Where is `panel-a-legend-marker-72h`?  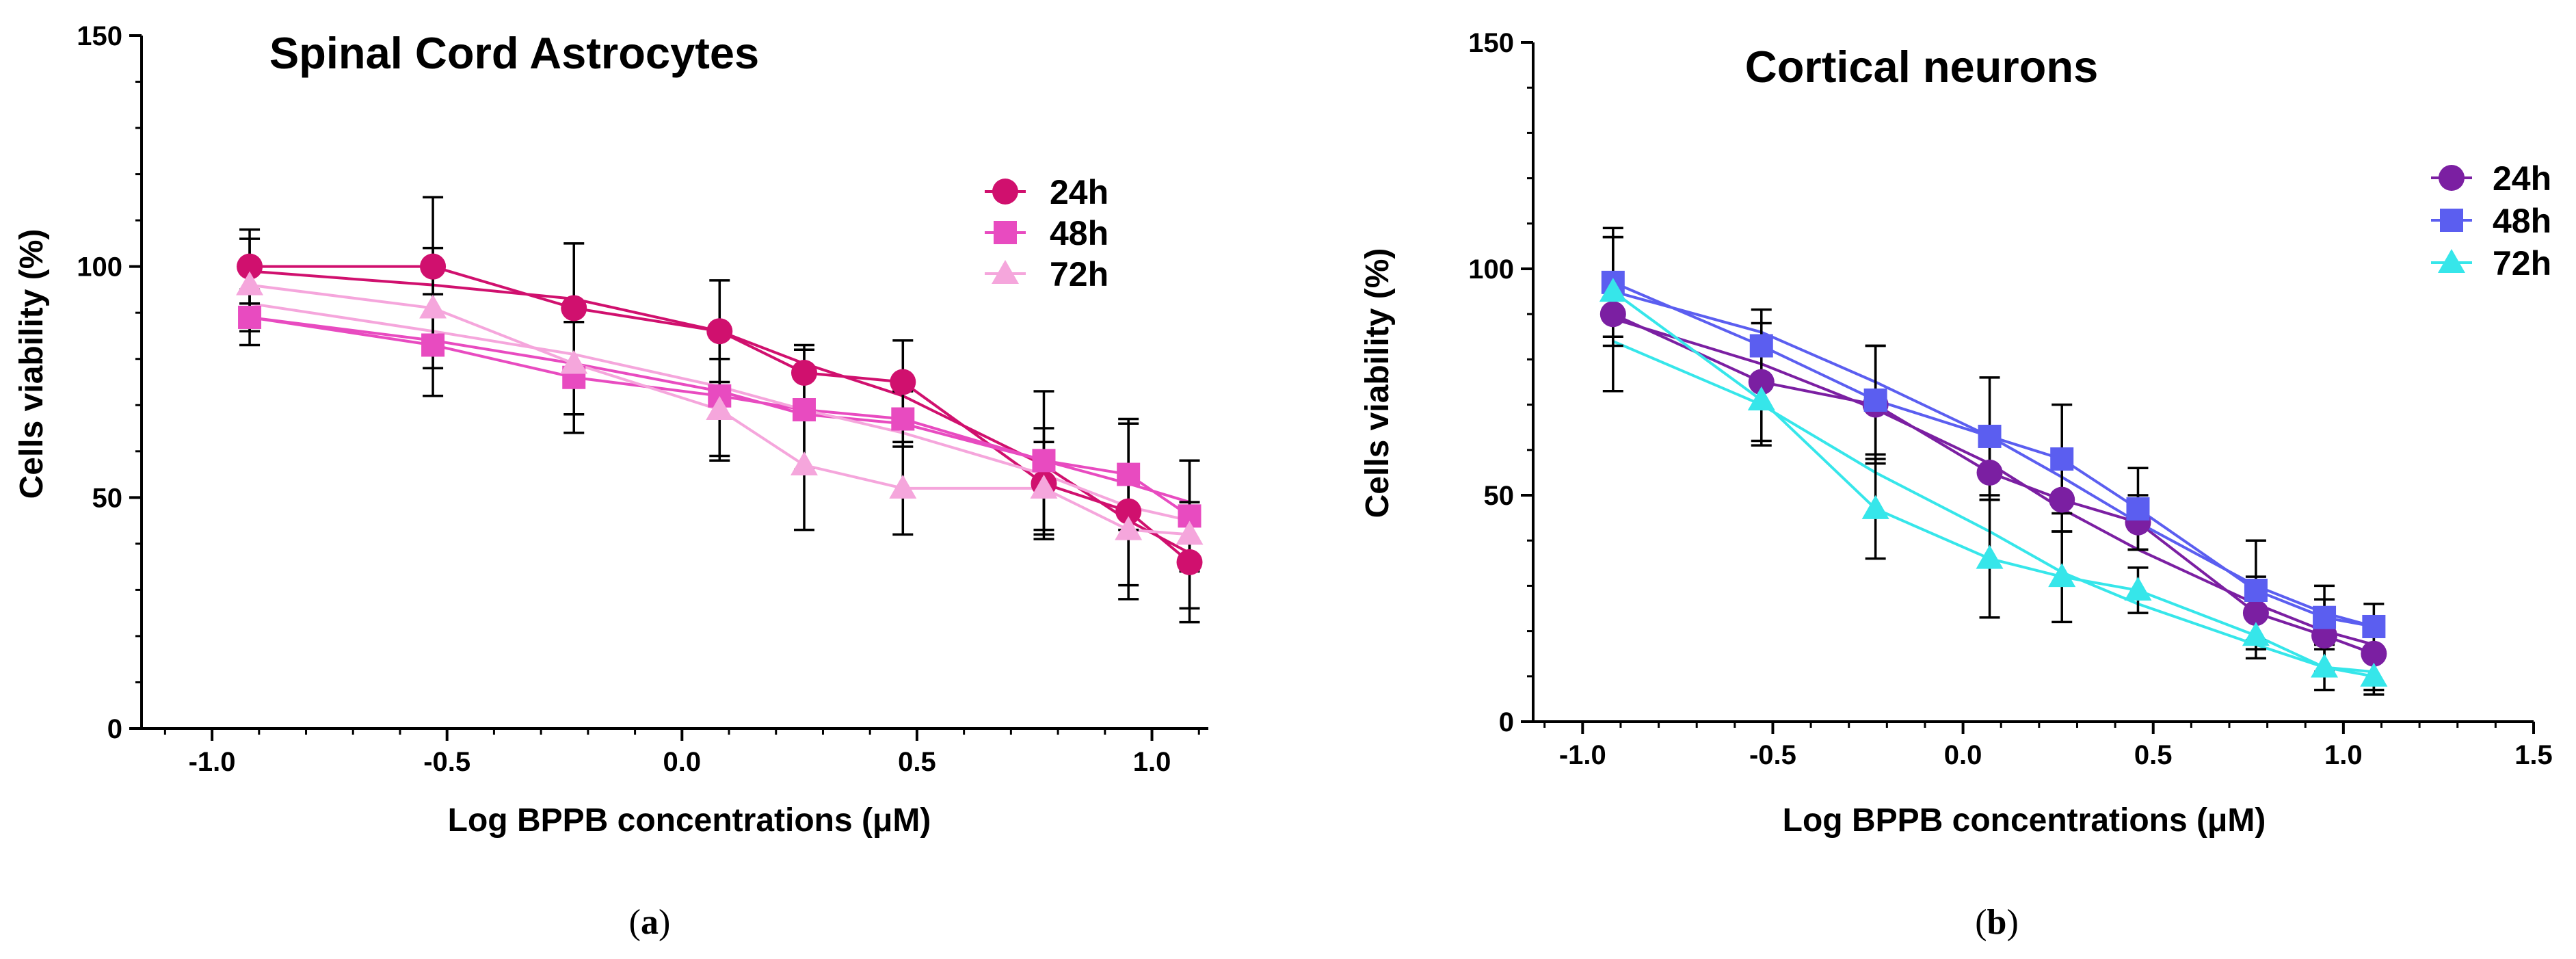
panel-a-legend-marker-72h is located at coordinates (1005, 272).